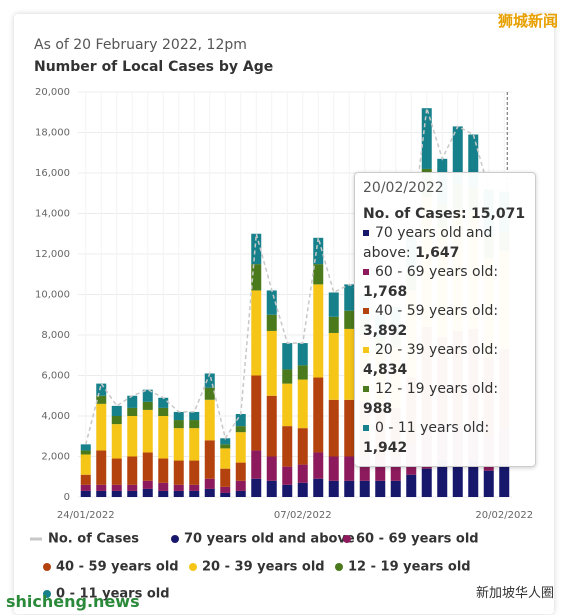  What do you see at coordinates (446, 438) in the screenshot?
I see `tooltip-item: 0 - 11 years old: 1,942` at bounding box center [446, 438].